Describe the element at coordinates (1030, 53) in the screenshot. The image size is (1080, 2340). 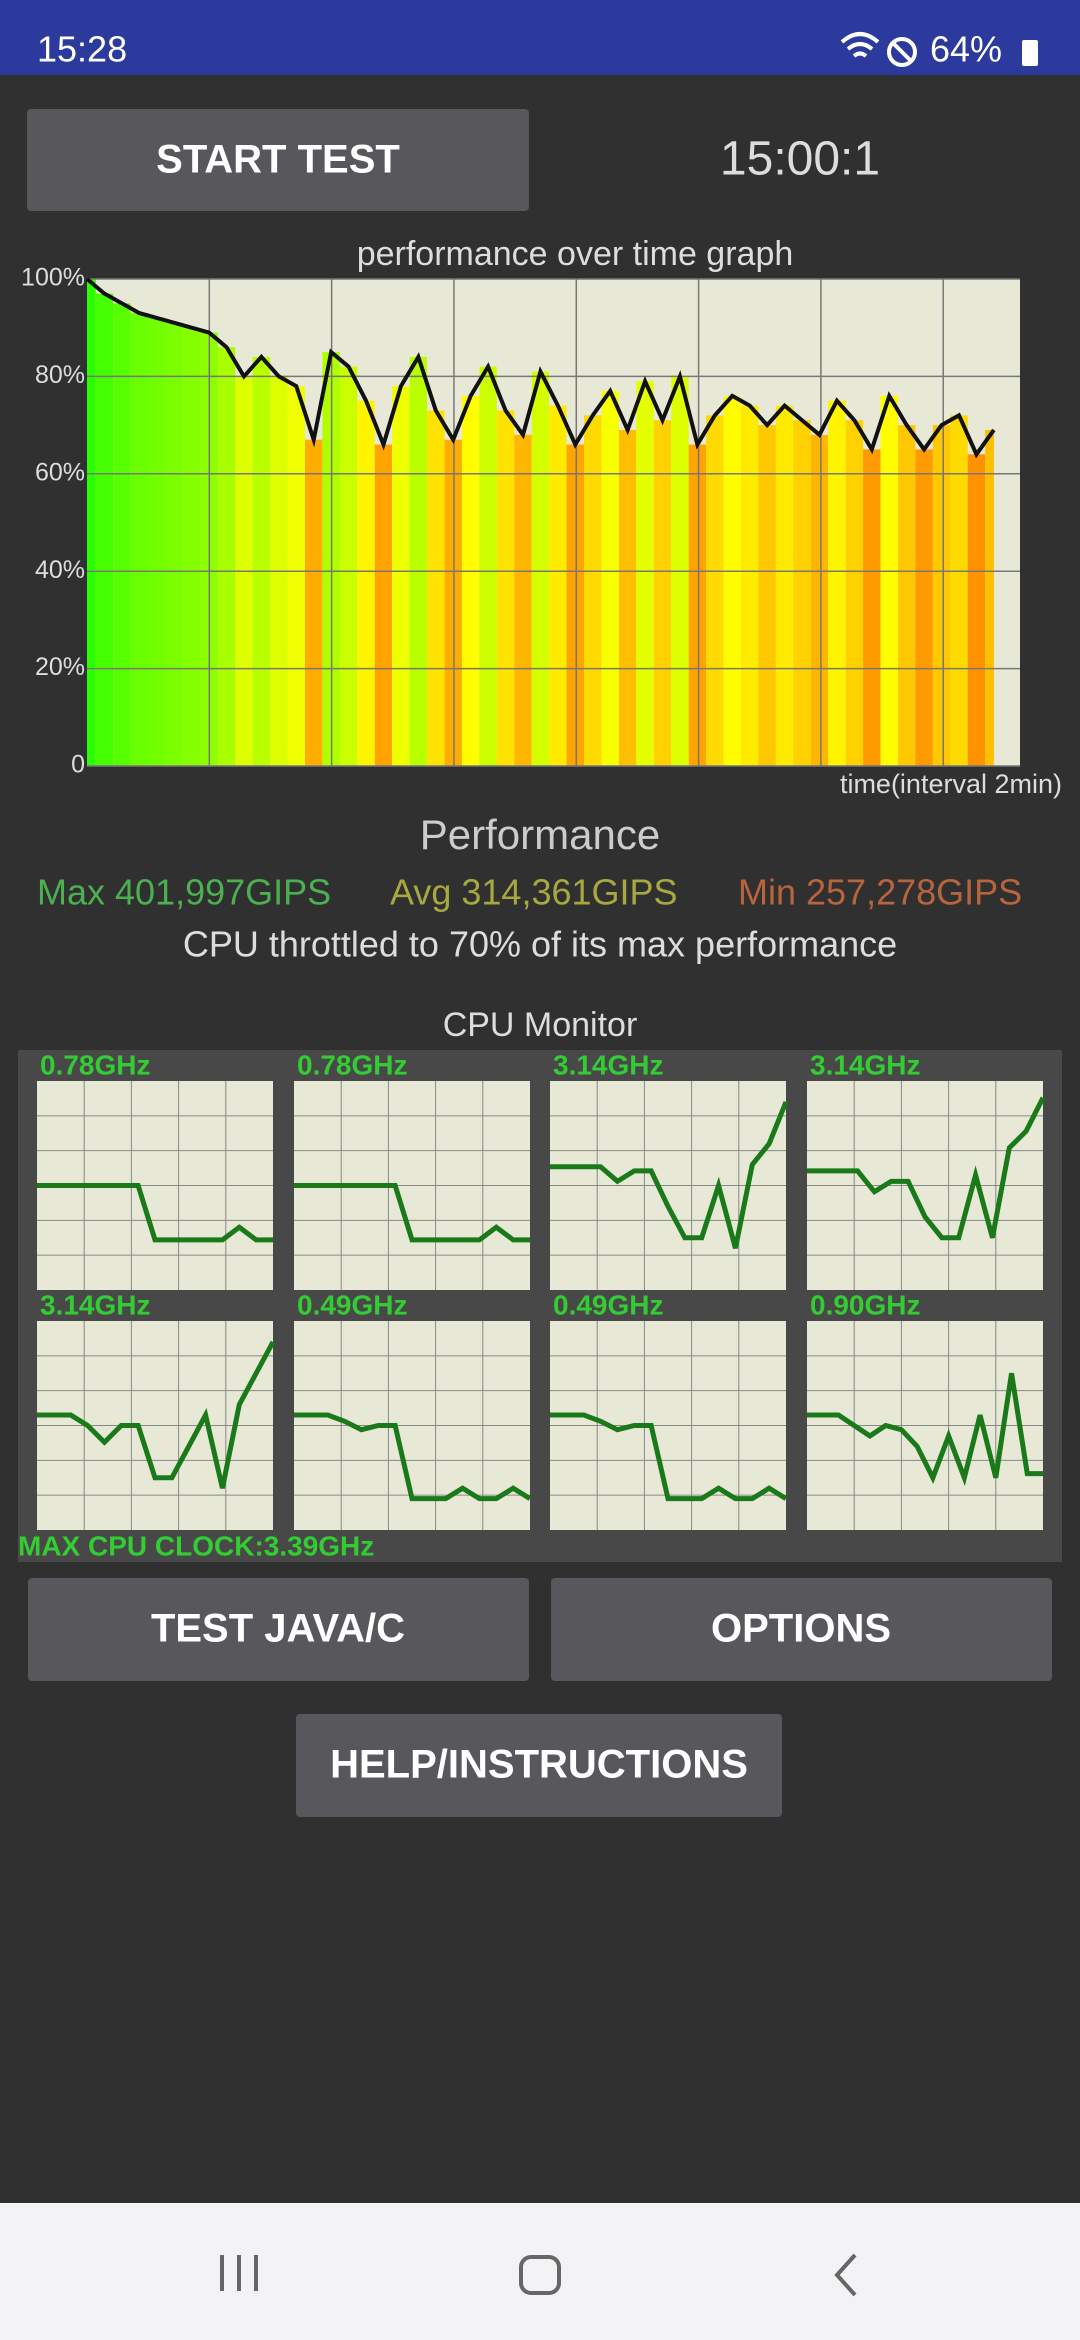
I see `battery-icon` at that location.